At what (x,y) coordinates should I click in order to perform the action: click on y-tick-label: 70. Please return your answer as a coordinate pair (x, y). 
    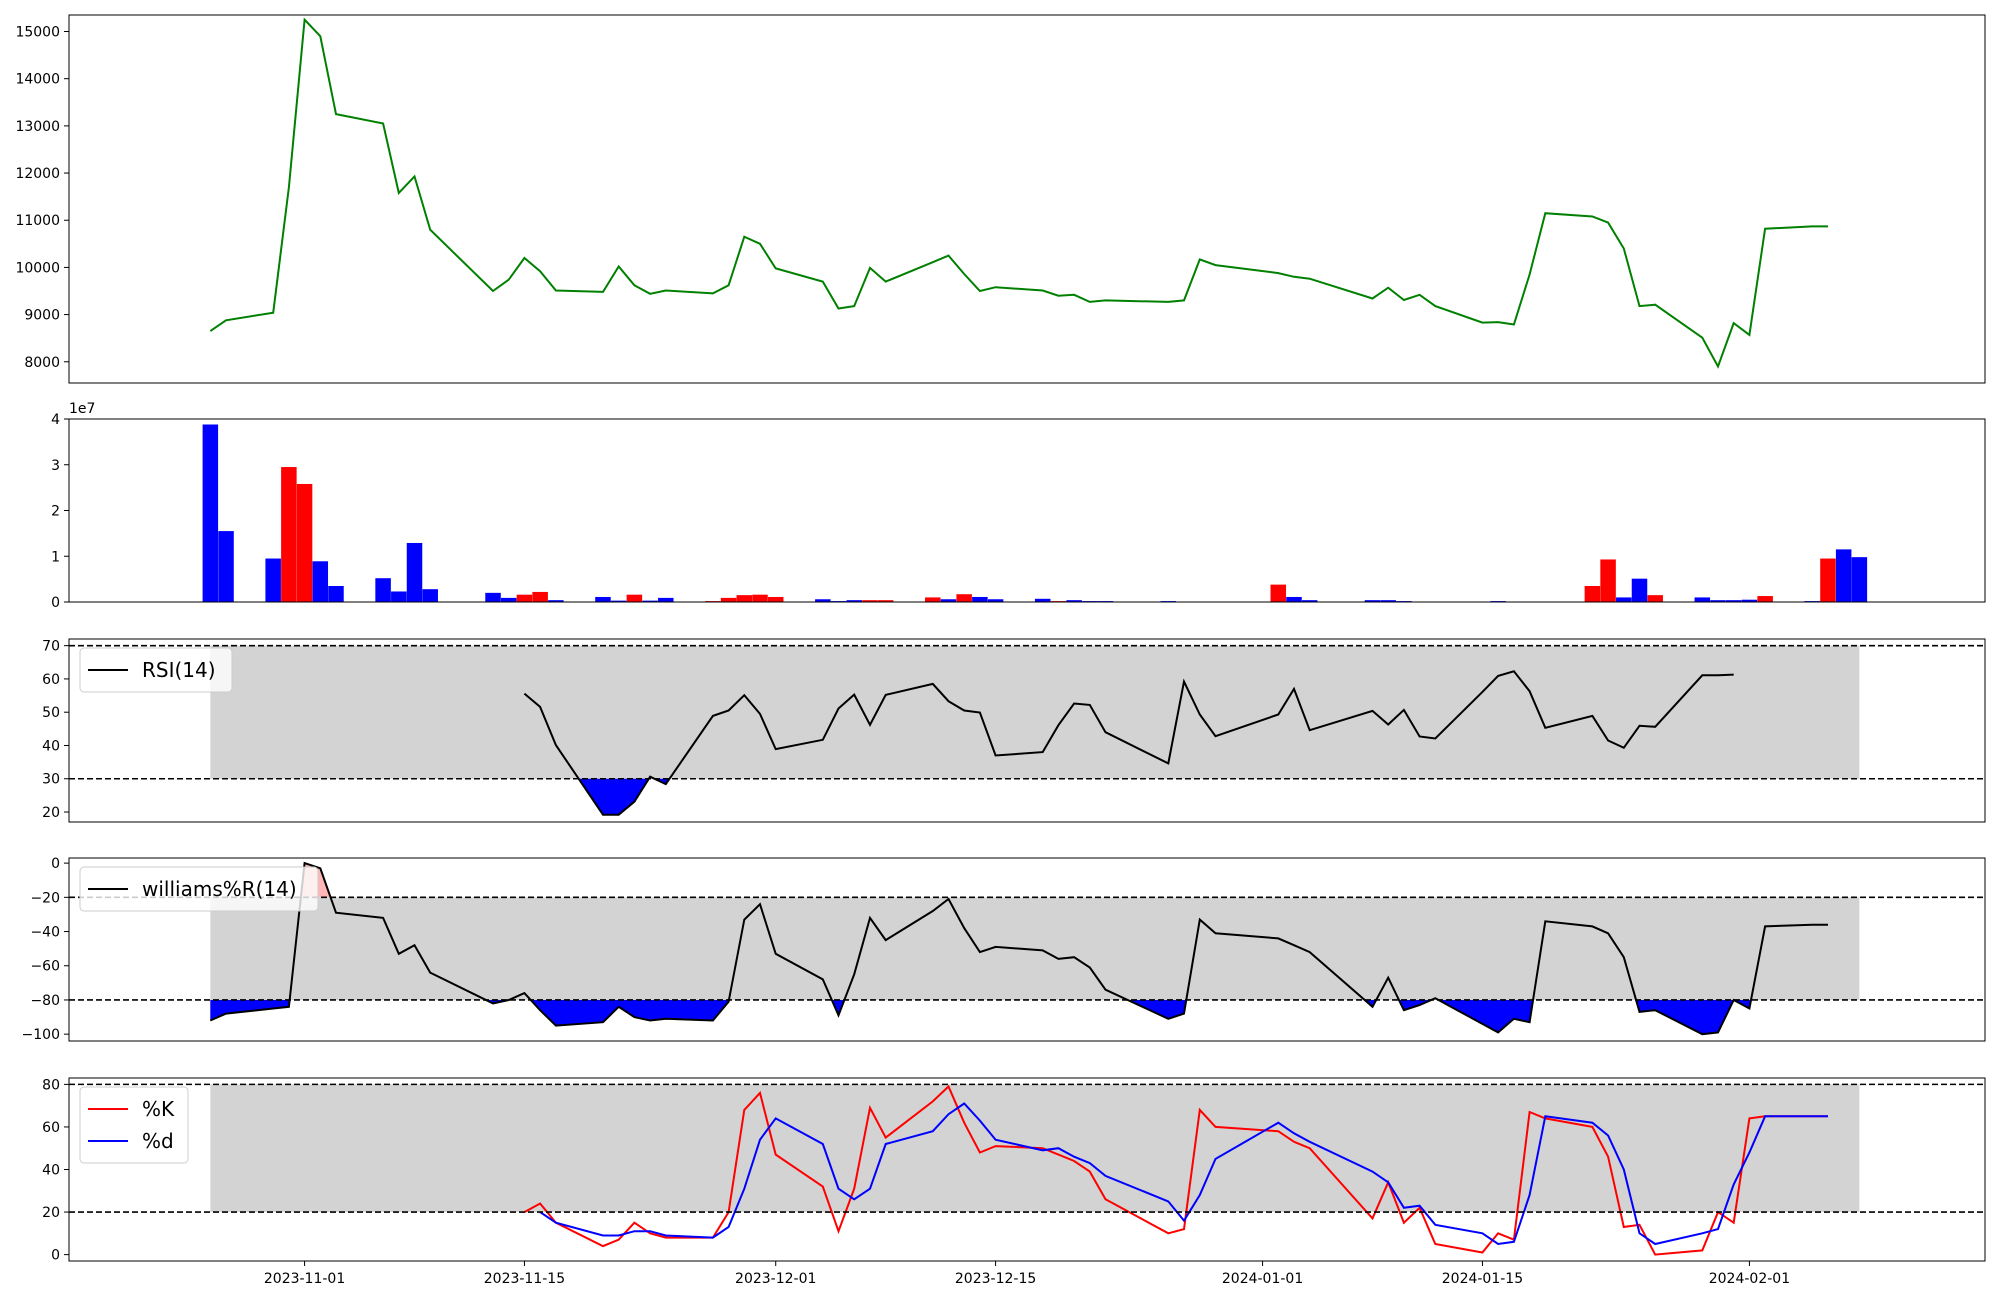
    Looking at the image, I should click on (51, 647).